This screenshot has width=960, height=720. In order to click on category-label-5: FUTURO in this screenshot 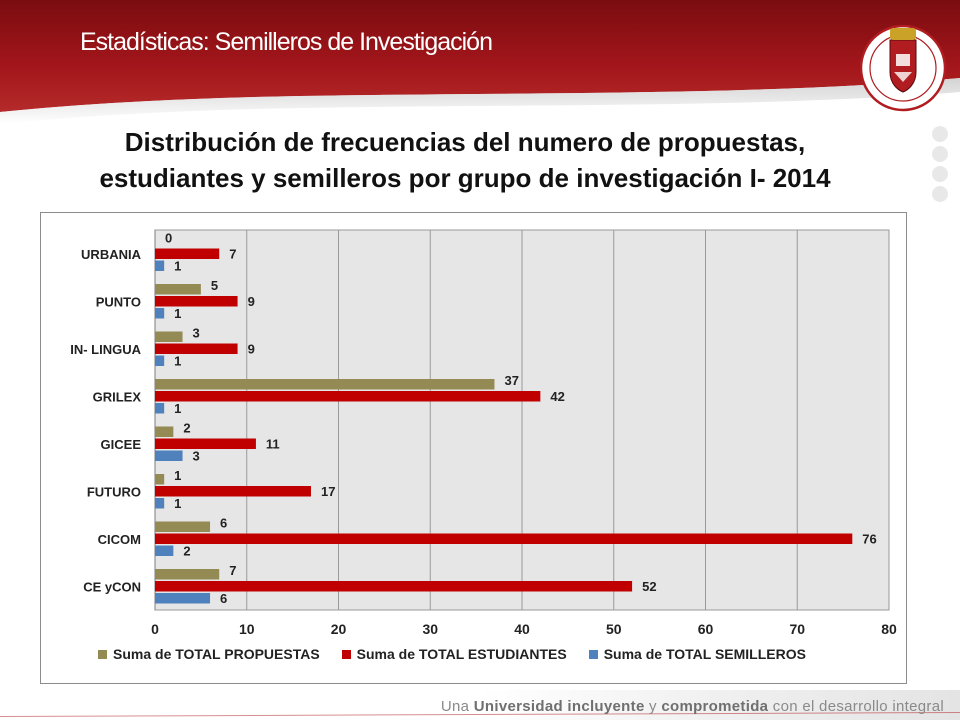, I will do `click(114, 491)`.